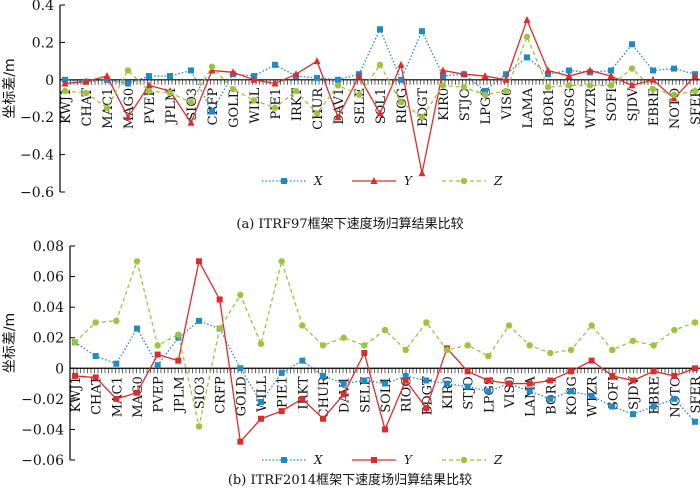 The image size is (700, 491). What do you see at coordinates (37, 118) in the screenshot?
I see `y-tick-label: −0.2` at bounding box center [37, 118].